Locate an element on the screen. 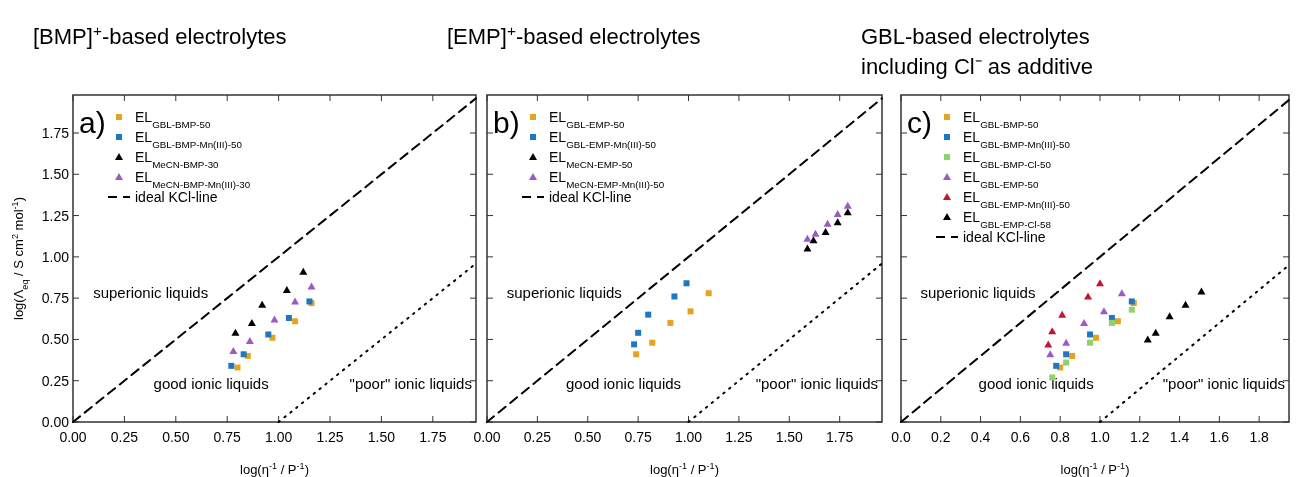 Image resolution: width=1298 pixels, height=477 pixels. x-tick-label: 0.4 is located at coordinates (980, 437).